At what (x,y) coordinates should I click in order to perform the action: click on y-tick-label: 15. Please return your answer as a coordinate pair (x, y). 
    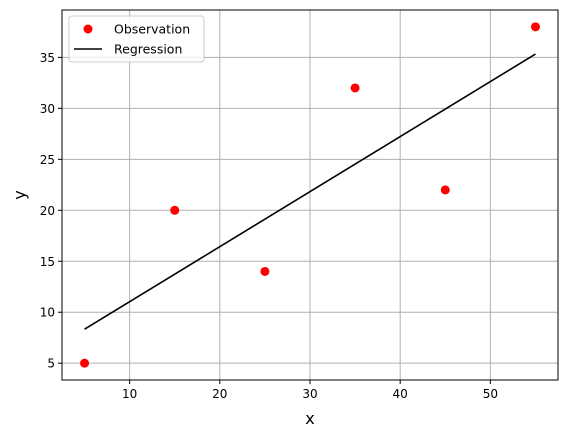
    Looking at the image, I should click on (47, 262).